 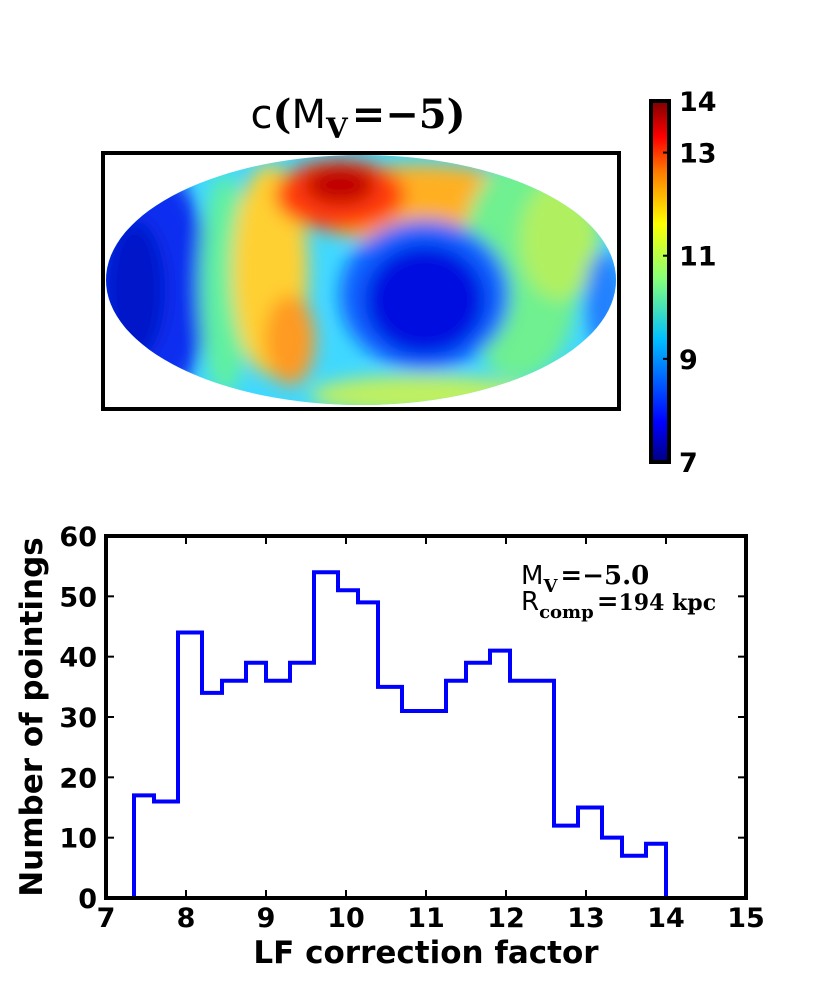 I want to click on colorbar-tick-label: 14, so click(x=698, y=102).